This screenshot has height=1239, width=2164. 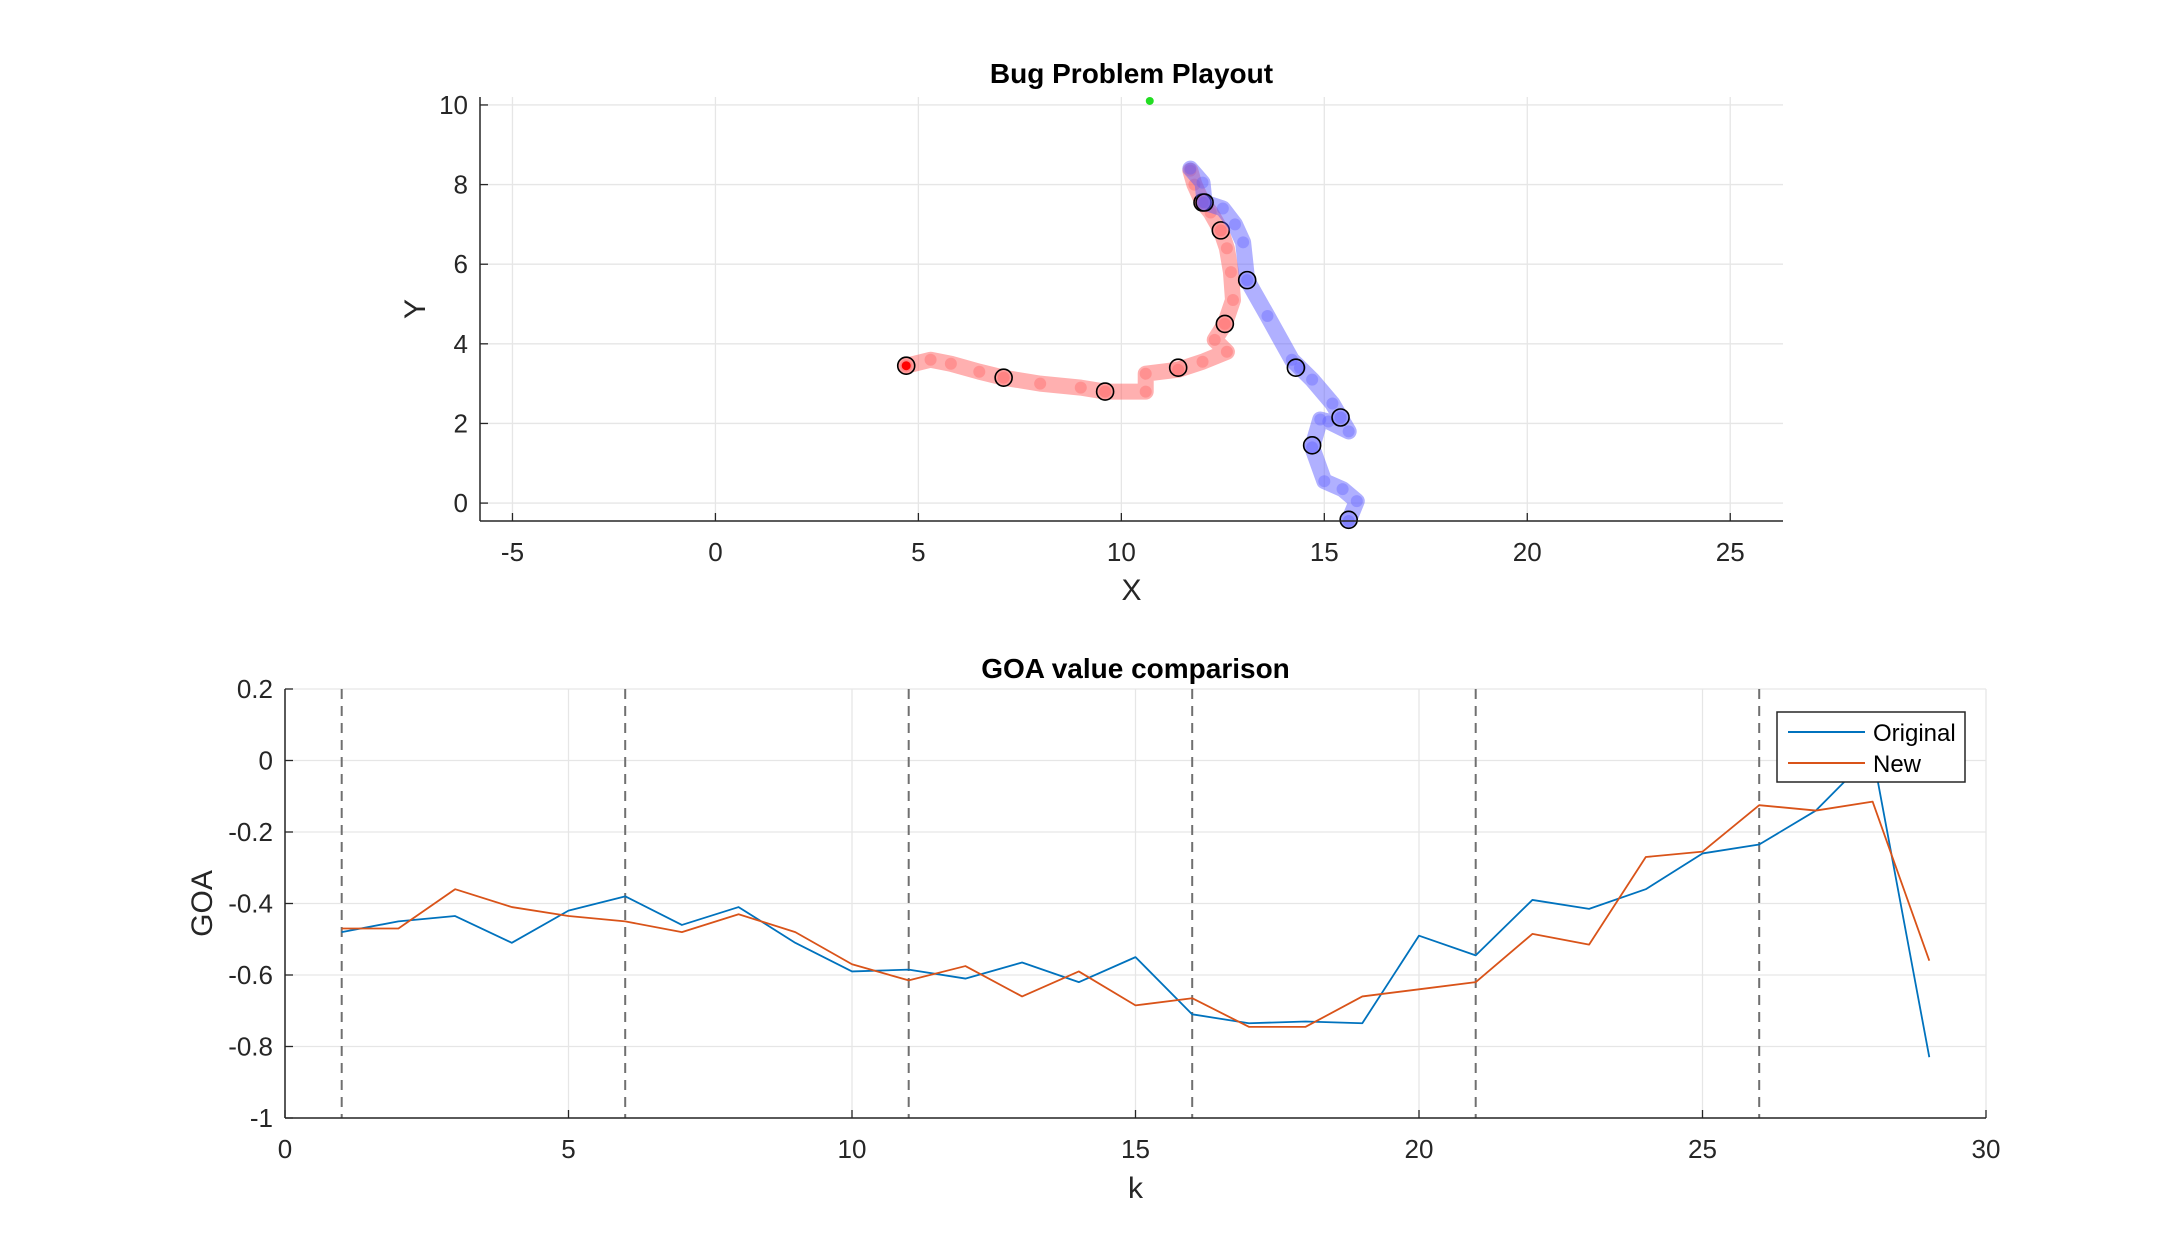 What do you see at coordinates (250, 975) in the screenshot?
I see `tick-label-y-4: -0.6` at bounding box center [250, 975].